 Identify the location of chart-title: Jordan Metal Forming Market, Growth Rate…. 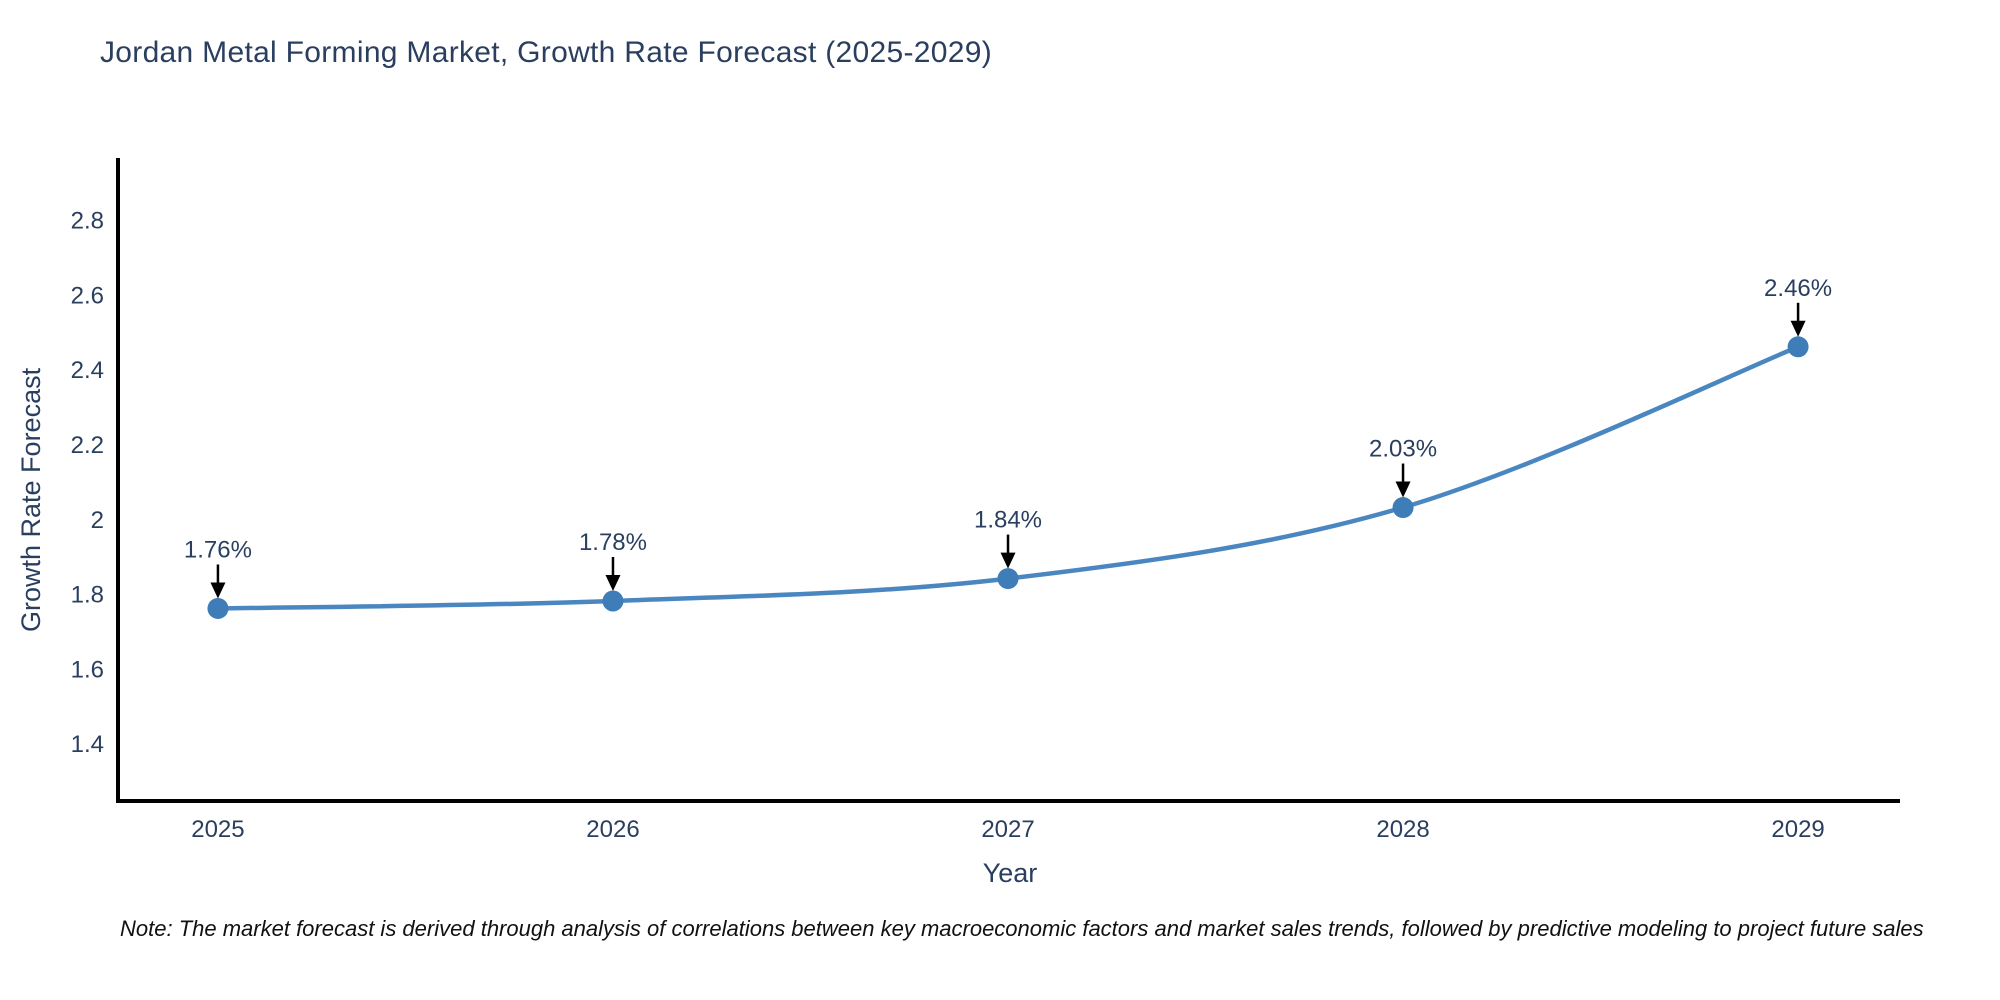
(546, 52).